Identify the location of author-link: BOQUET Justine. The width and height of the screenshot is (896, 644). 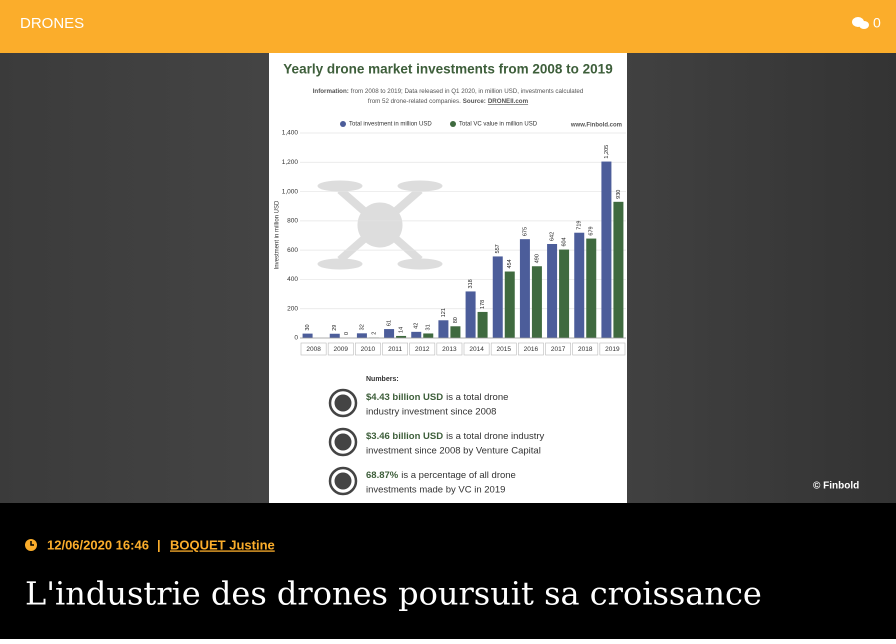
(222, 544).